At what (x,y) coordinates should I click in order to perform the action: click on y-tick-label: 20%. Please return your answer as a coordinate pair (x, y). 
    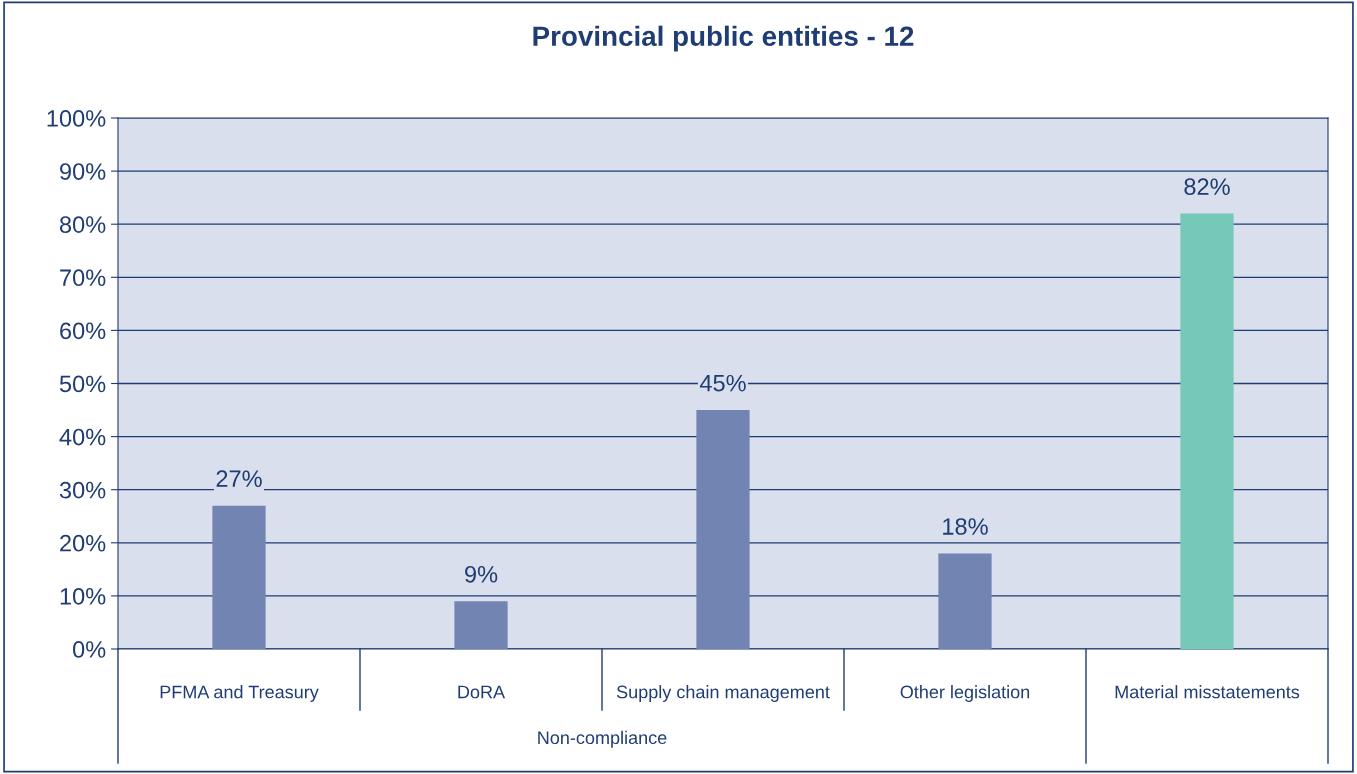
    Looking at the image, I should click on (83, 543).